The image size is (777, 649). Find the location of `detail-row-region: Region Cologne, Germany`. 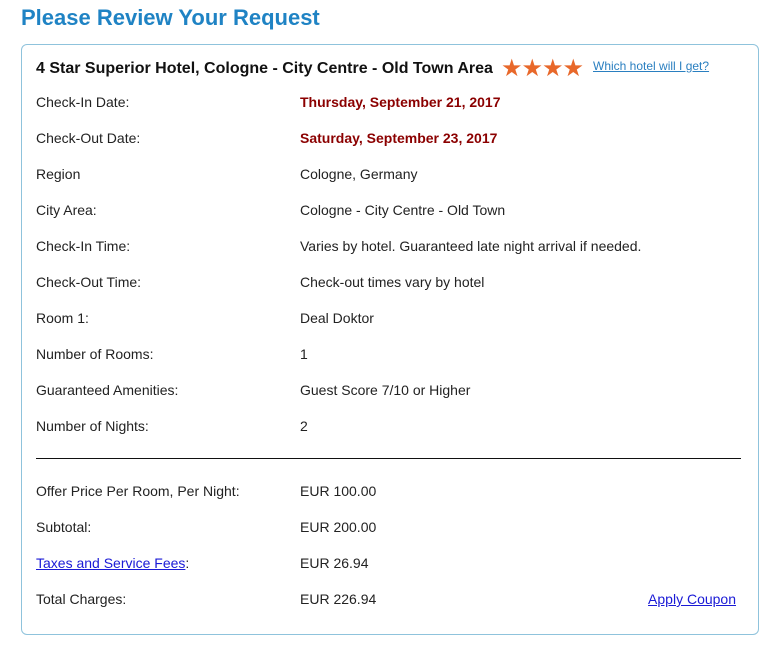

detail-row-region: Region Cologne, Germany is located at coordinates (390, 174).